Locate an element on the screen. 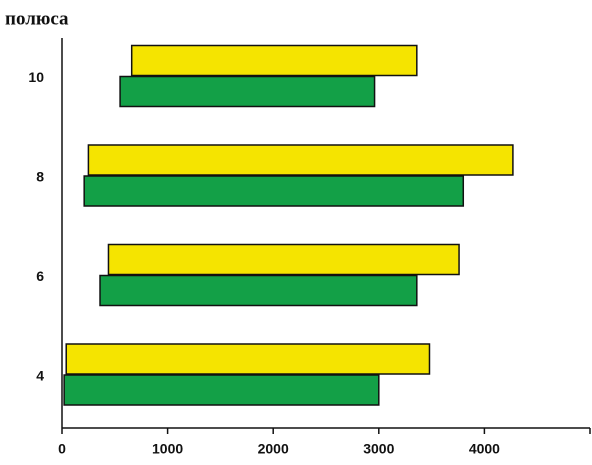 This screenshot has height=465, width=592. x-tick-label: 0 is located at coordinates (62, 449).